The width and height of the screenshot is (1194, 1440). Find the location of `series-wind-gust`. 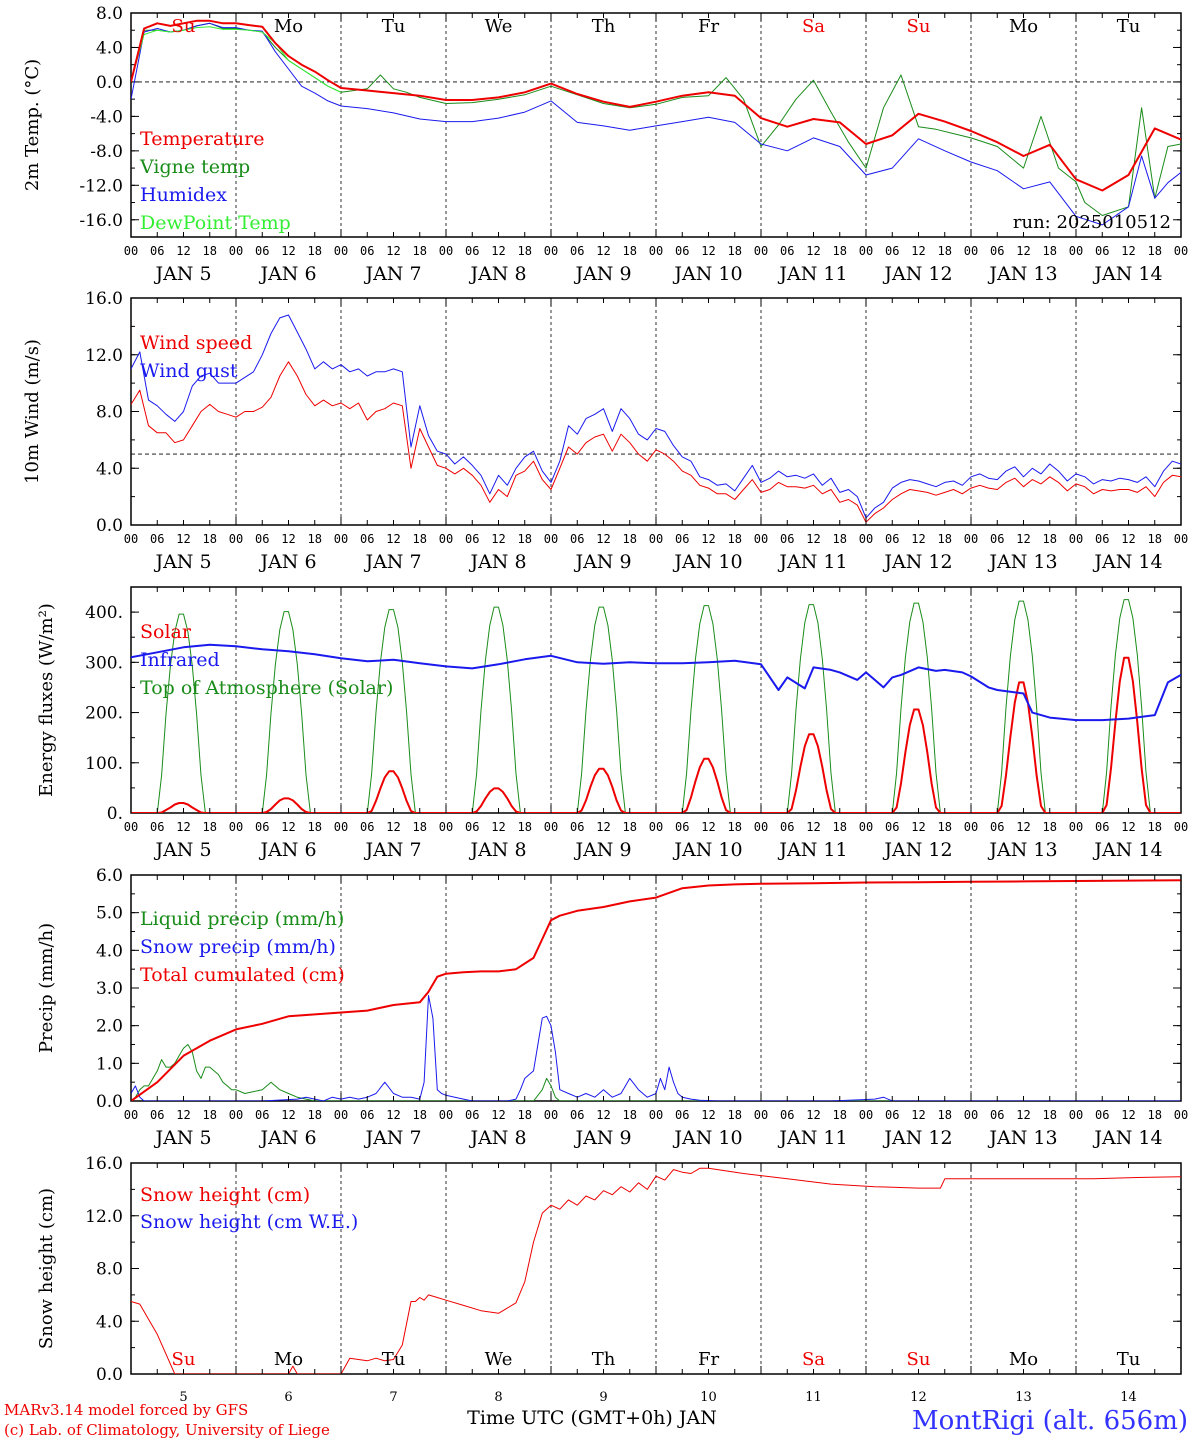

series-wind-gust is located at coordinates (656, 416).